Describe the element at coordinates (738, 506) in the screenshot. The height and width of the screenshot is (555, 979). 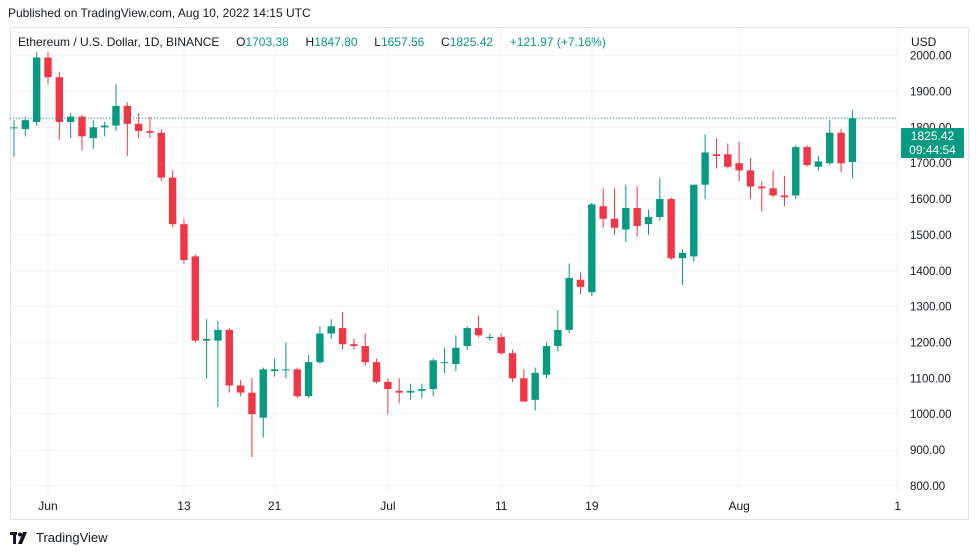
I see `x-tick-label: Aug` at that location.